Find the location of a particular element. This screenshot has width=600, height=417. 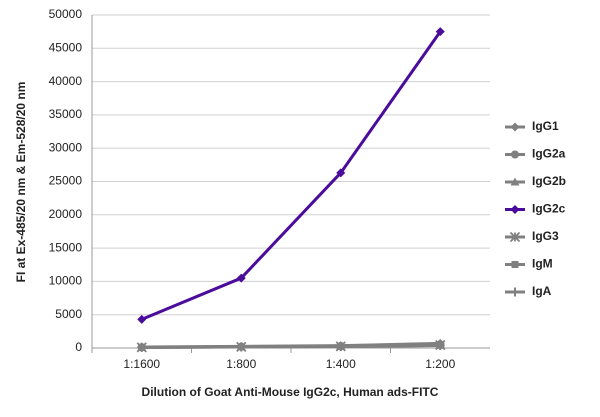

legend-label: IgG2c is located at coordinates (549, 209).